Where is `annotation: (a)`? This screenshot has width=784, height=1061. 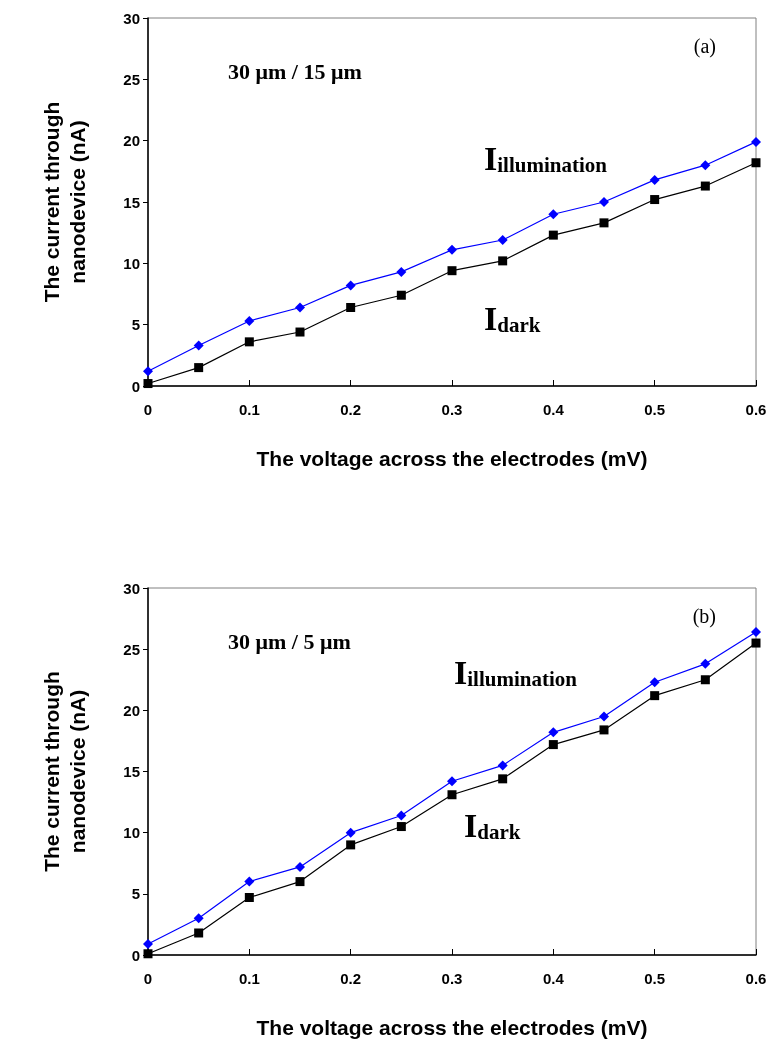 annotation: (a) is located at coordinates (705, 46).